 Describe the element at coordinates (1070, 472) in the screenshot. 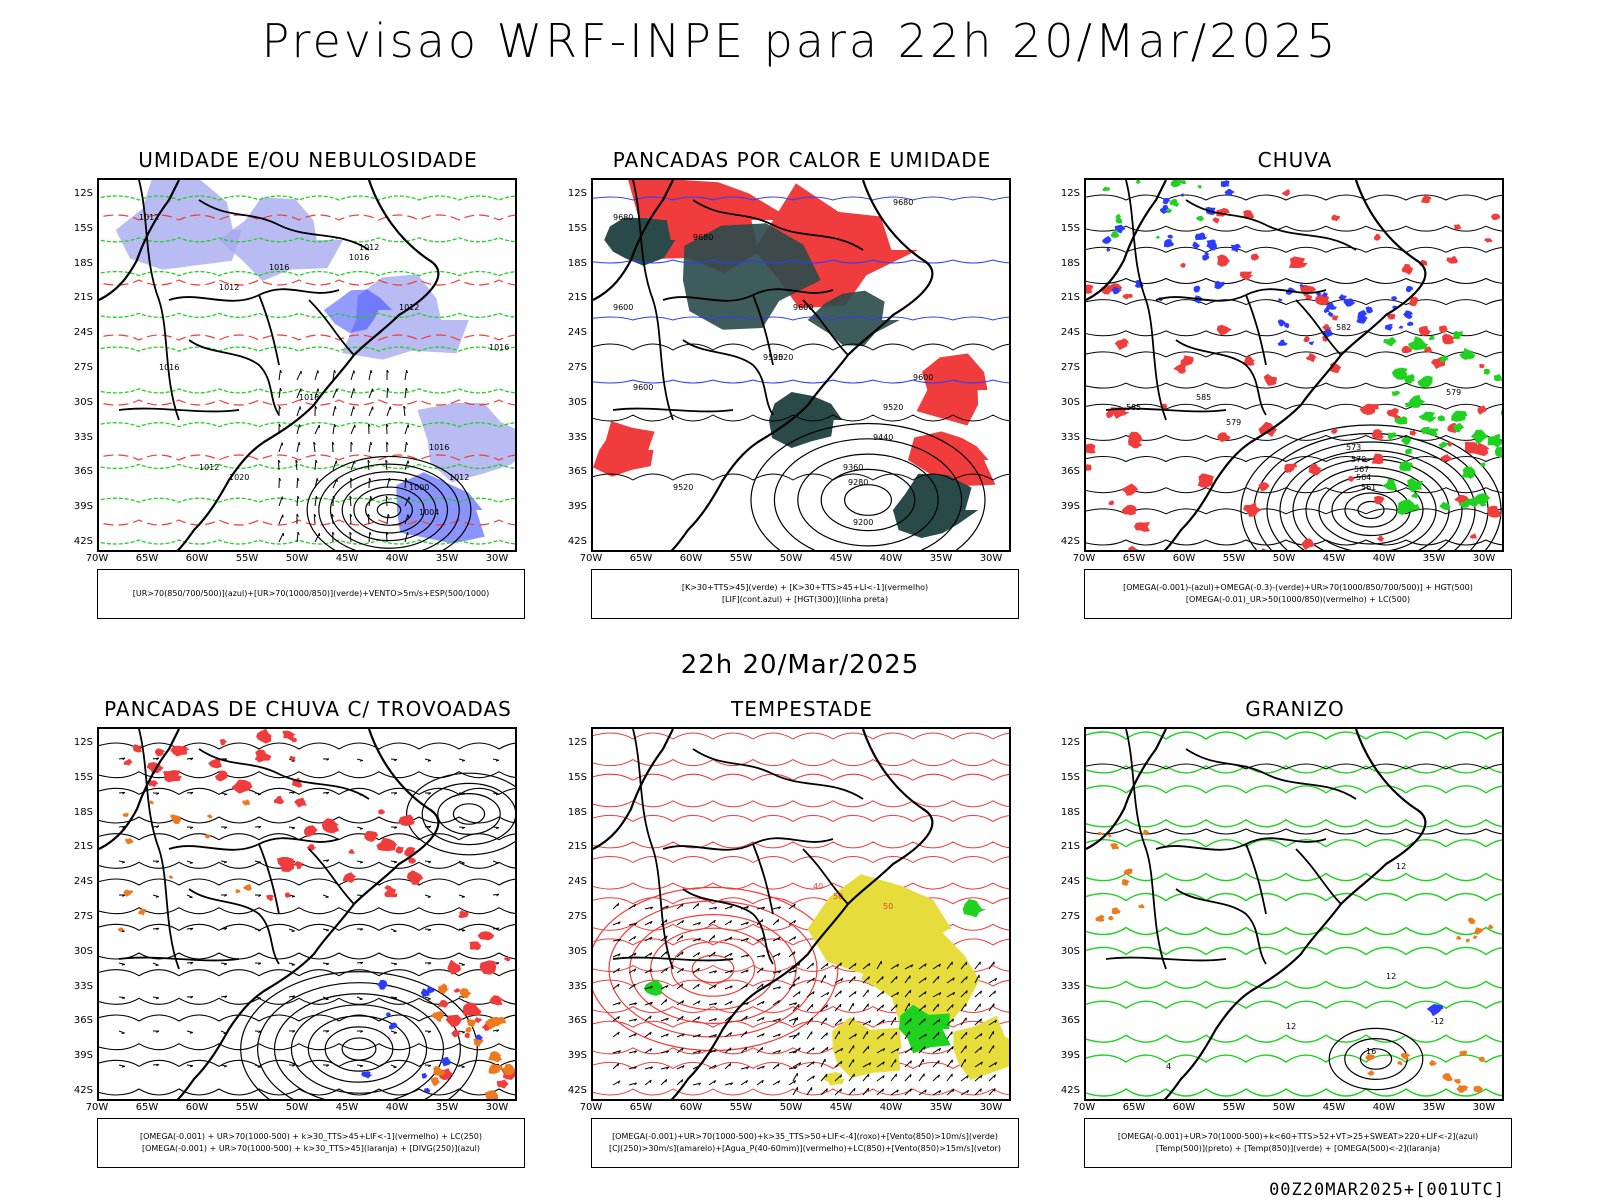

I see `latitude-label: 36S` at that location.